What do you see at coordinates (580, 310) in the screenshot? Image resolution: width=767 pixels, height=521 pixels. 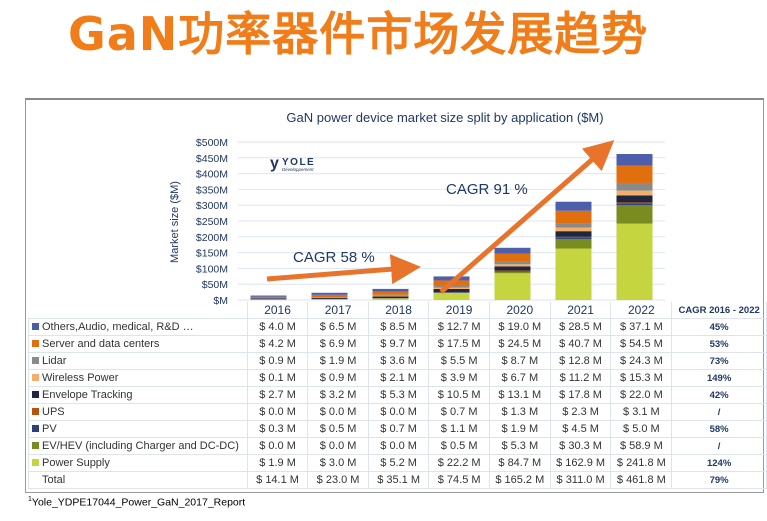 I see `x-tick-label: 2021` at bounding box center [580, 310].